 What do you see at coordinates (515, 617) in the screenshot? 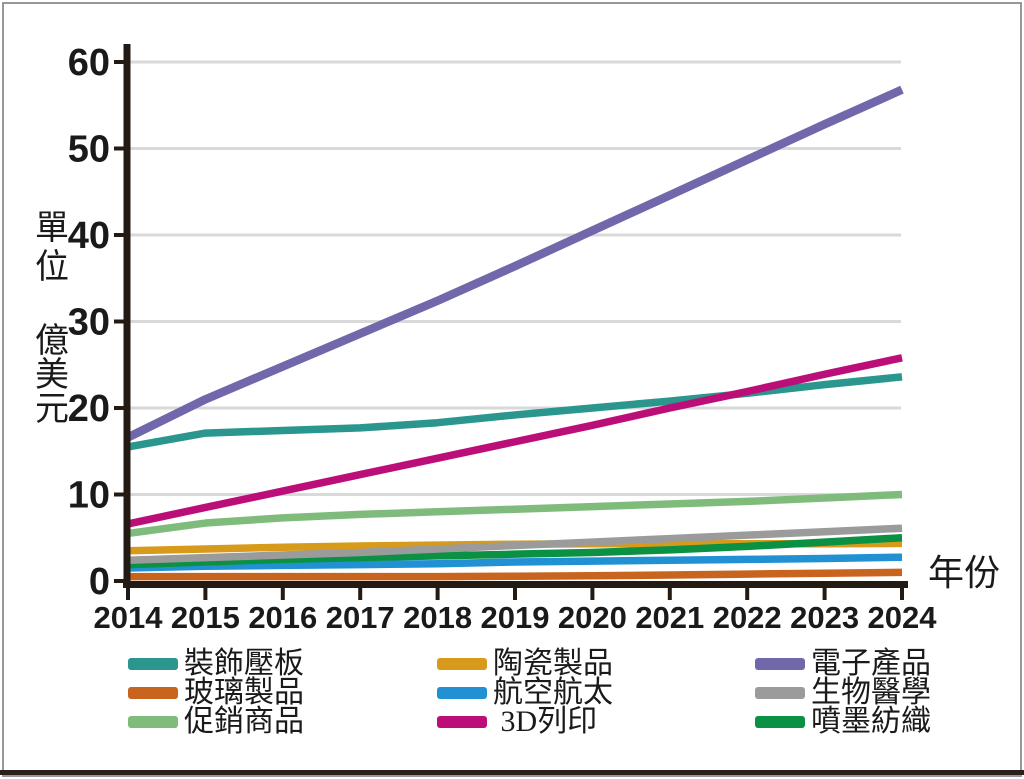
I see `x-tick-label-2019: 2019` at bounding box center [515, 617].